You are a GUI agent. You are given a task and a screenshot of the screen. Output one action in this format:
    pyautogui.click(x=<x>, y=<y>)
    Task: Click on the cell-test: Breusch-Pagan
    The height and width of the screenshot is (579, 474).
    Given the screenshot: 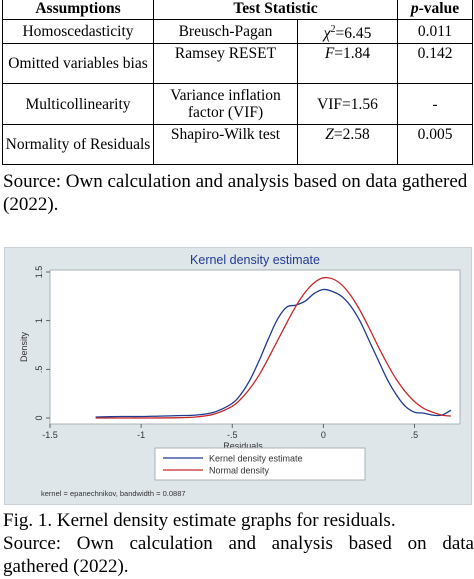 What is the action you would take?
    pyautogui.click(x=225, y=31)
    